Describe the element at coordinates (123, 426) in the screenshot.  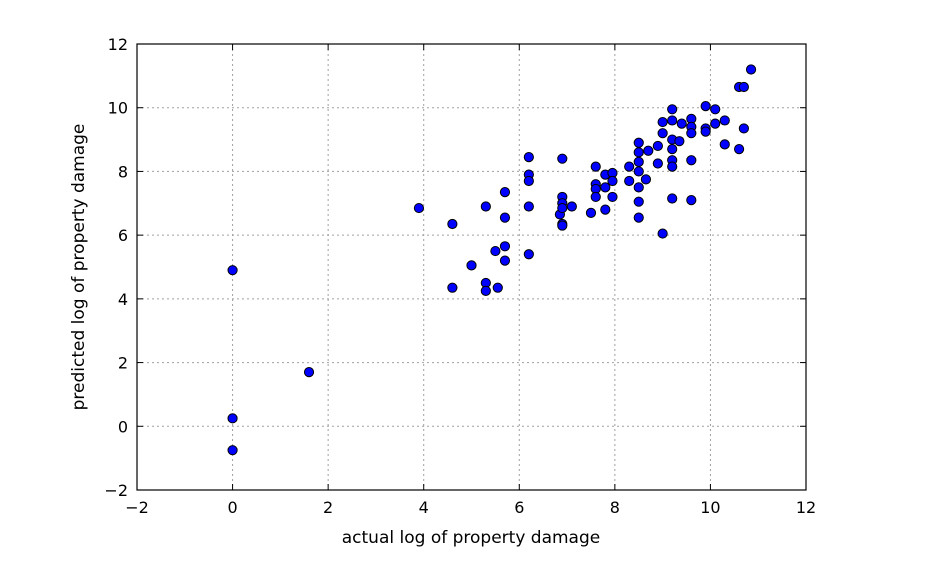
I see `y-tick-label: 0` at that location.